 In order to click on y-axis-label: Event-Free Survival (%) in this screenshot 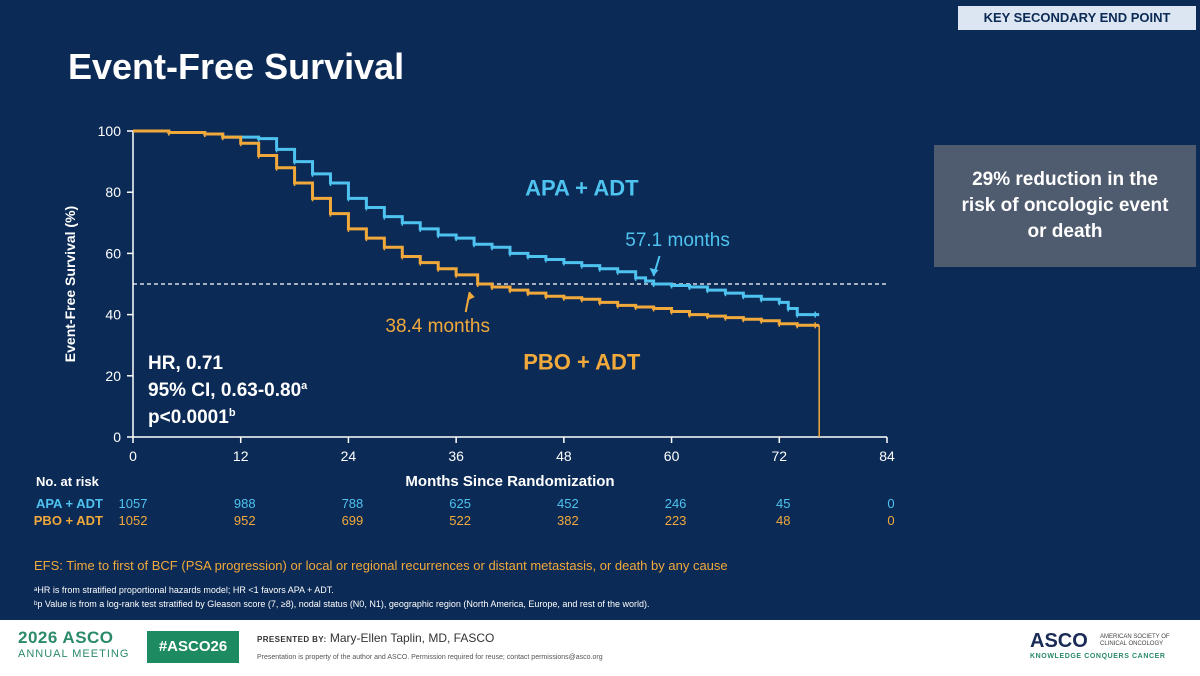, I will do `click(70, 284)`.